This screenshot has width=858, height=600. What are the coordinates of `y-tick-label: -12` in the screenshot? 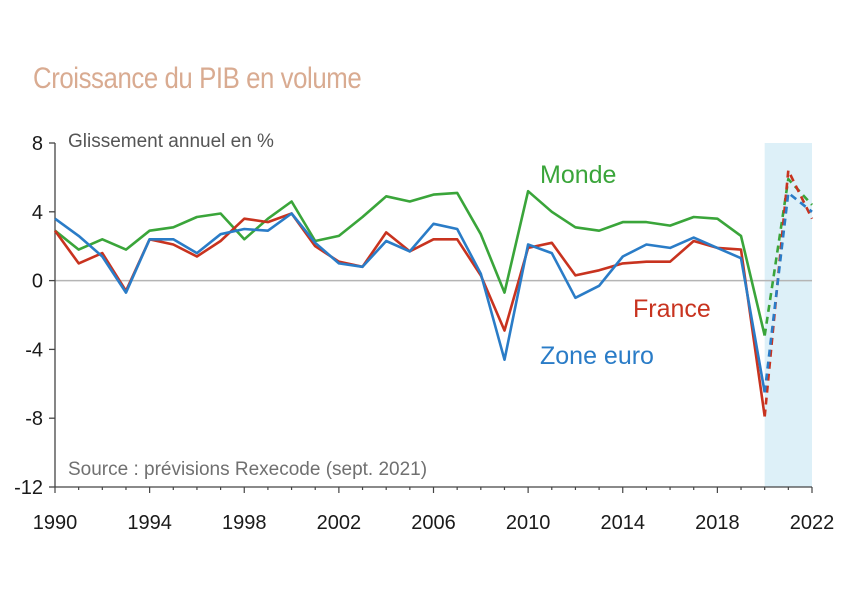 It's located at (28, 488).